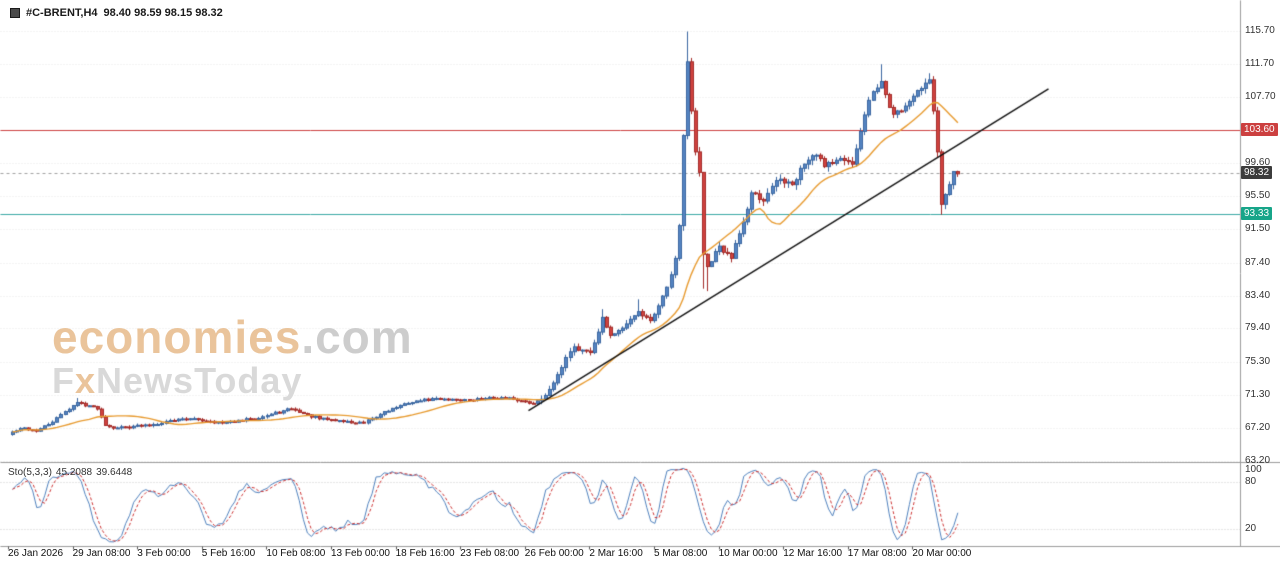 This screenshot has width=1280, height=567. Describe the element at coordinates (1260, 96) in the screenshot. I see `price-axis-label: 107.70` at that location.